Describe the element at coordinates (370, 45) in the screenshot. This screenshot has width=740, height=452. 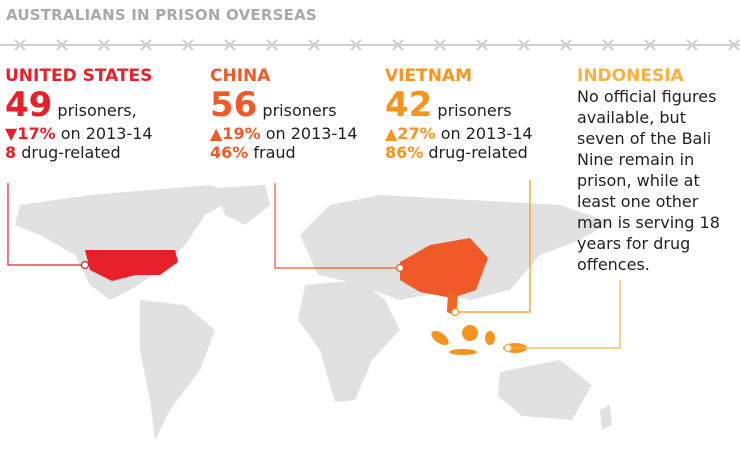
I see `barbed-wire` at that location.